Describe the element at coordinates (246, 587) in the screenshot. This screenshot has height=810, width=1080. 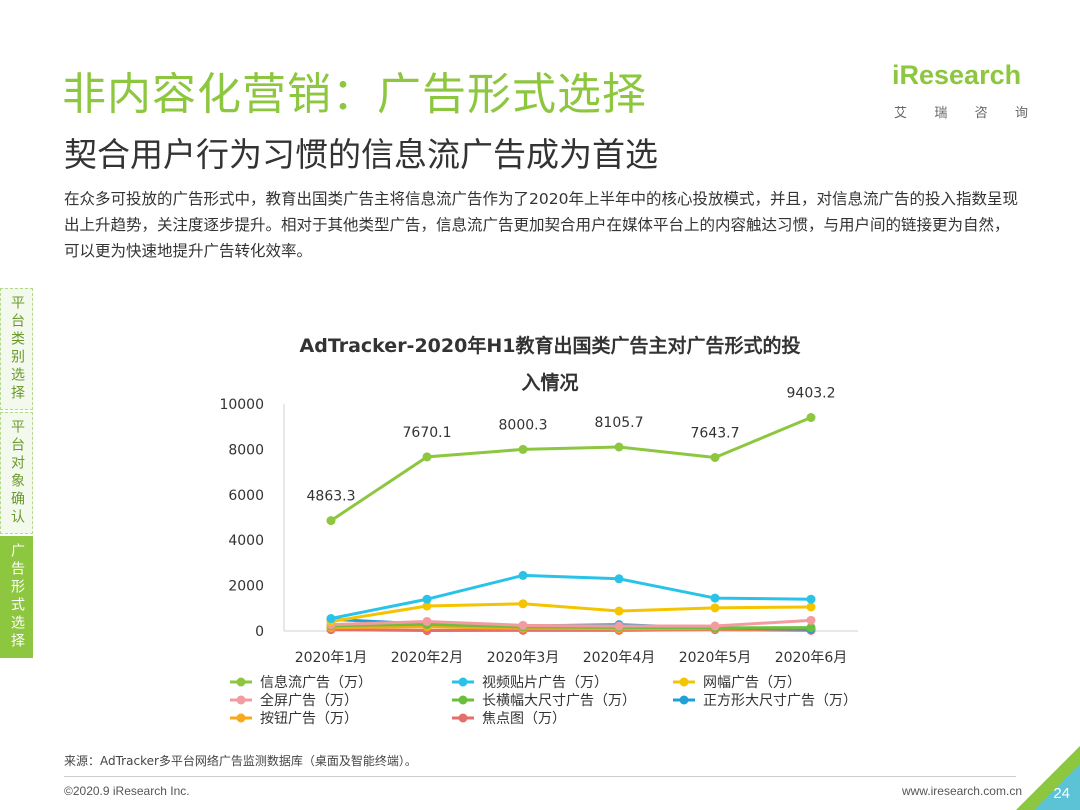
I see `y-tick-label: 2000` at that location.